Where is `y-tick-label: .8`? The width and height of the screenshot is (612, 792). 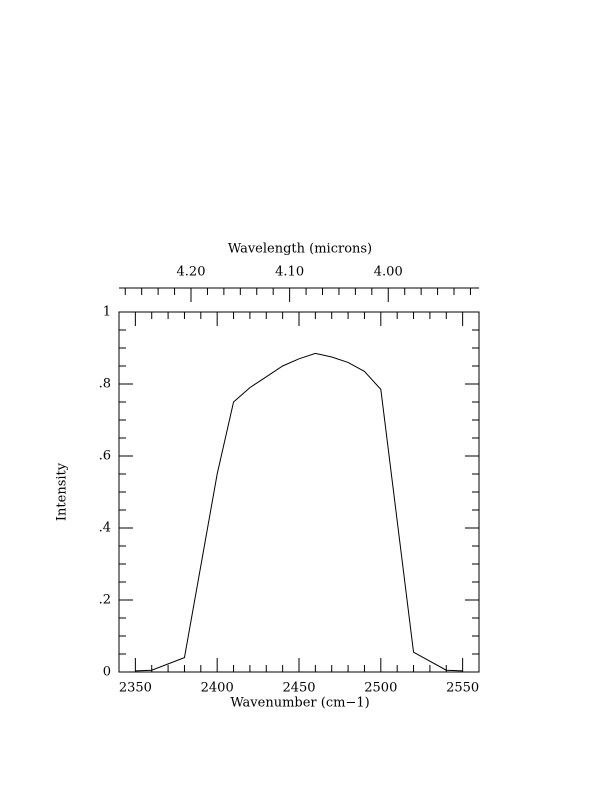 y-tick-label: .8 is located at coordinates (105, 384).